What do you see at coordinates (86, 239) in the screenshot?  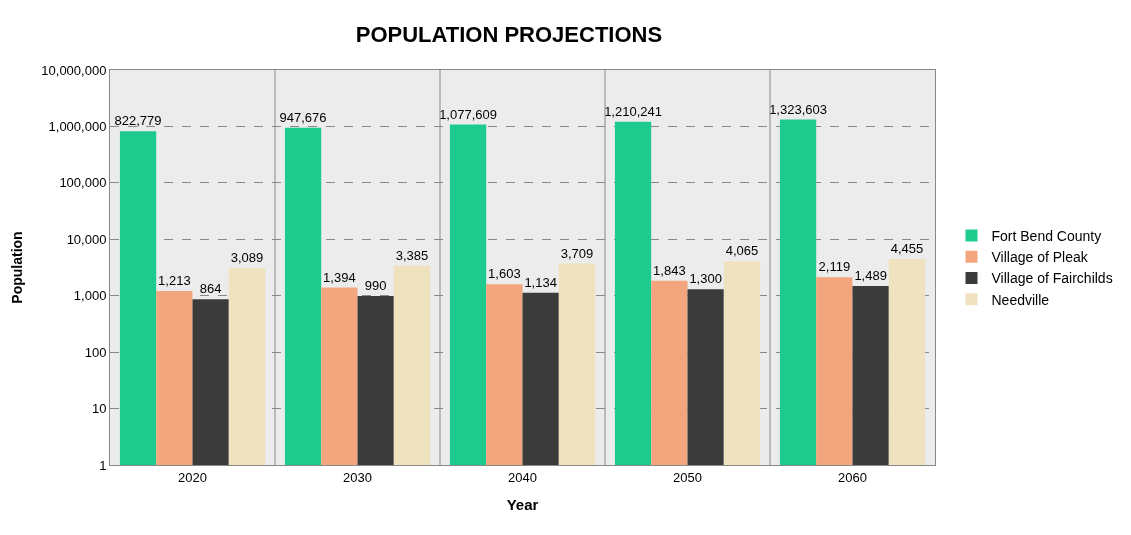 I see `y-tick-label: 10,000` at bounding box center [86, 239].